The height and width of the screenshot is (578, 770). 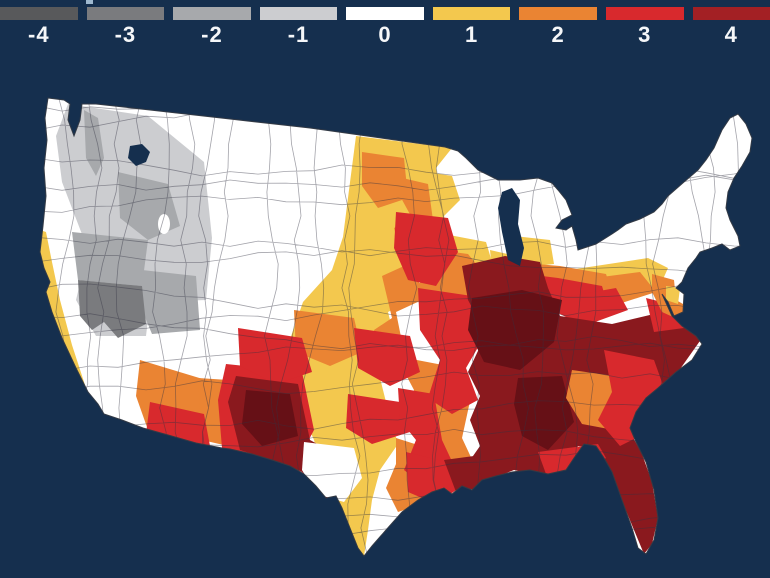 I want to click on legend-item: 2, so click(x=558, y=23).